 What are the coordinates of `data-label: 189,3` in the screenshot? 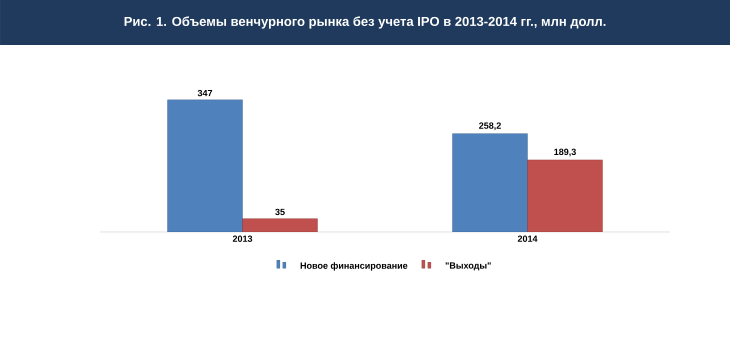 It's located at (565, 152).